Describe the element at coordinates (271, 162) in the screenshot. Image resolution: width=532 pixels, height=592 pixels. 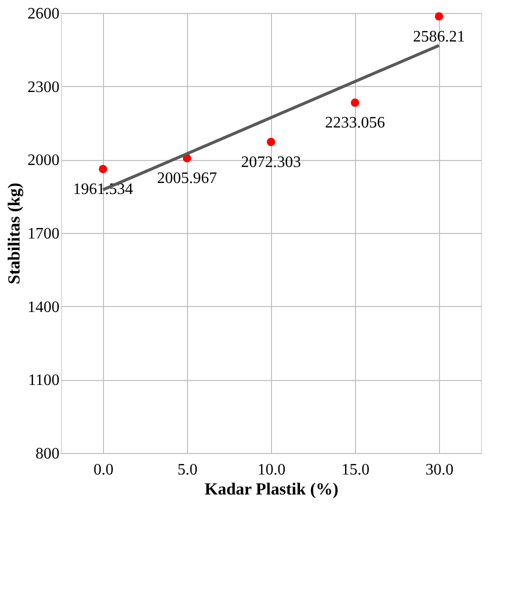
I see `data-label: 2072.303` at that location.